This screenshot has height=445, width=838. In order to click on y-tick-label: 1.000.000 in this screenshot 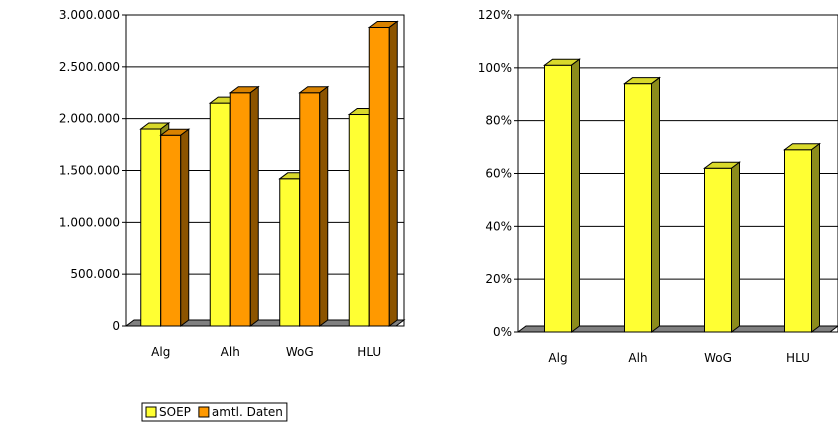, I will do `click(89, 222)`.